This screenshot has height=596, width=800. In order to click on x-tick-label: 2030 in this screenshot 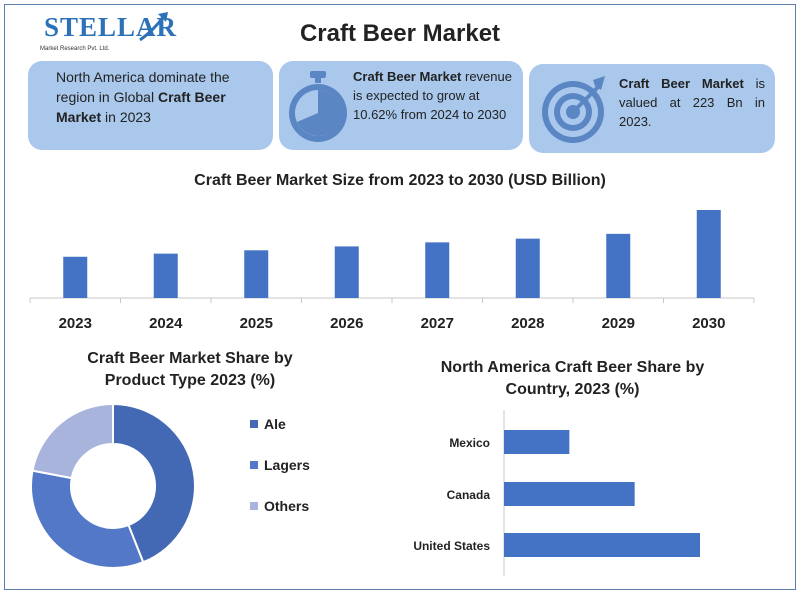, I will do `click(708, 323)`.